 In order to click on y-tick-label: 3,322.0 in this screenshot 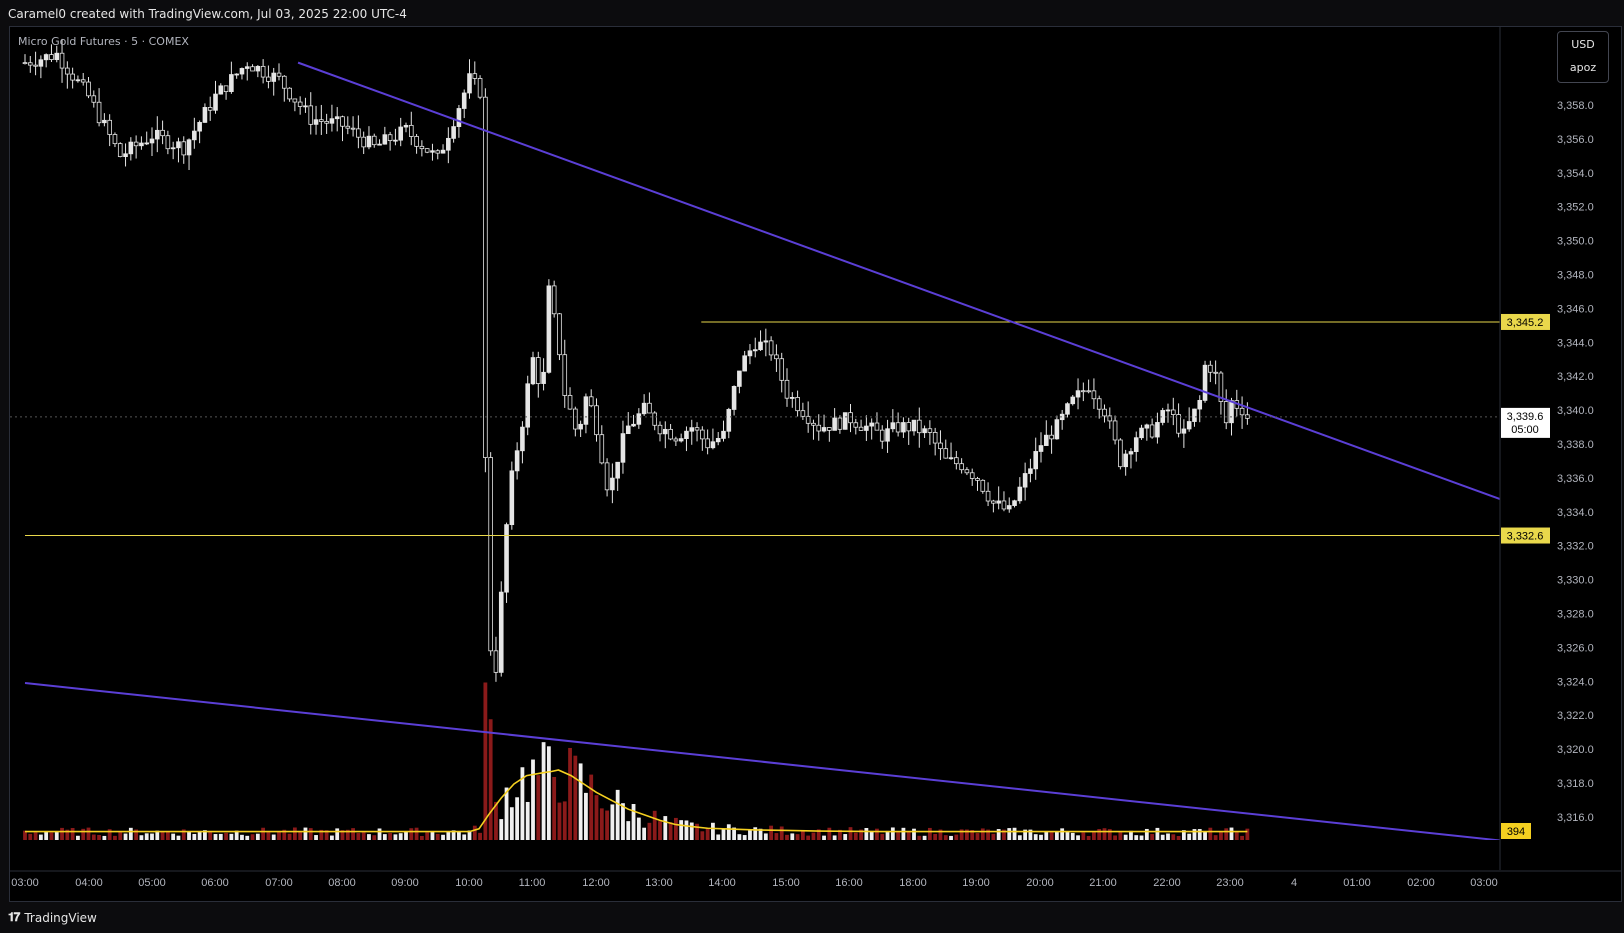, I will do `click(1575, 716)`.